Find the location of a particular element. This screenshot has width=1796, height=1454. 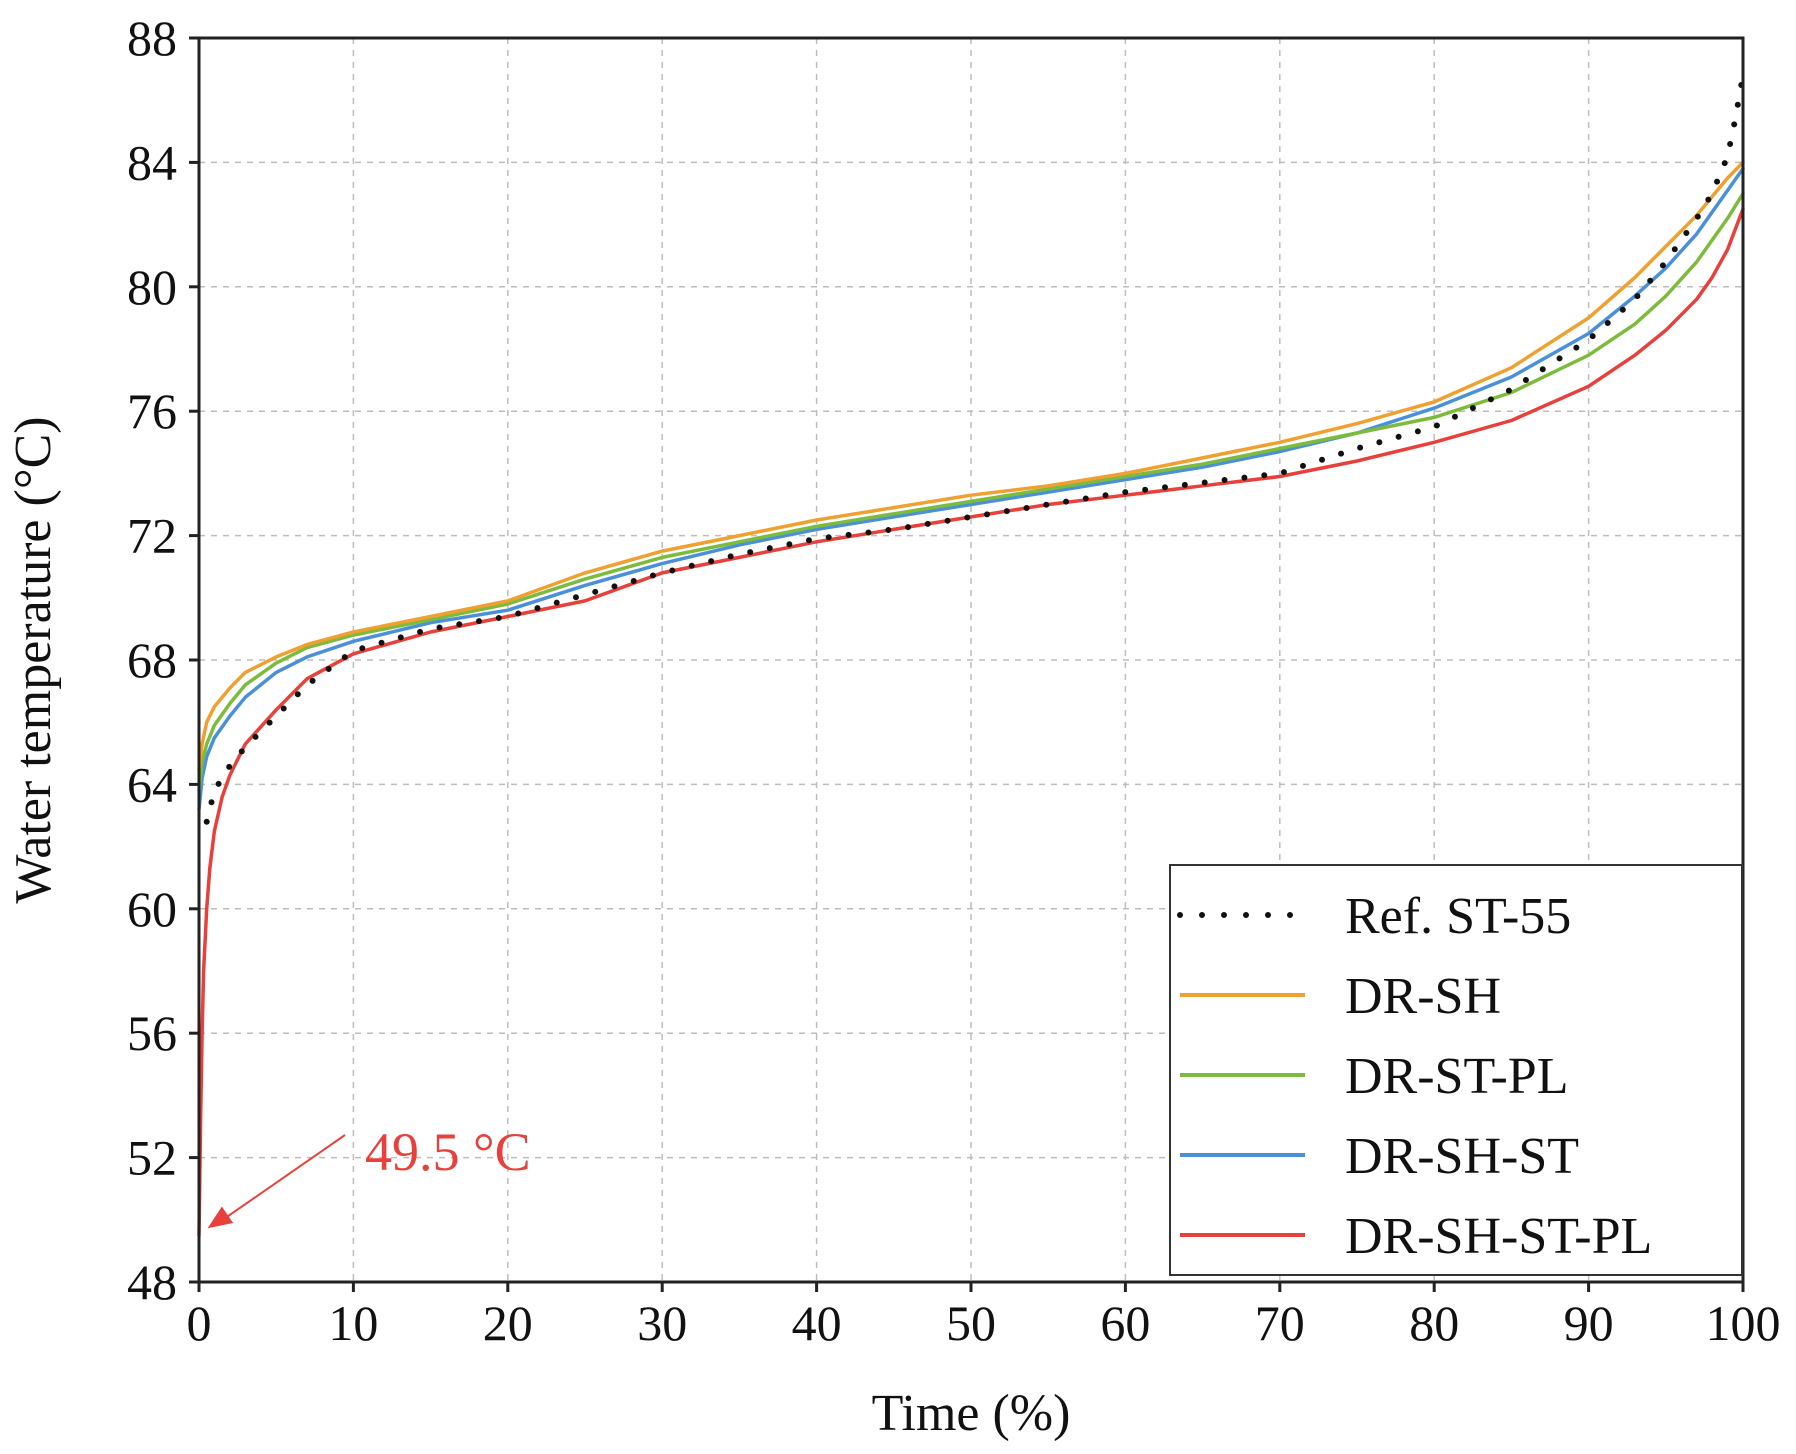

annotation-label: 49.5 °C is located at coordinates (448, 1152).